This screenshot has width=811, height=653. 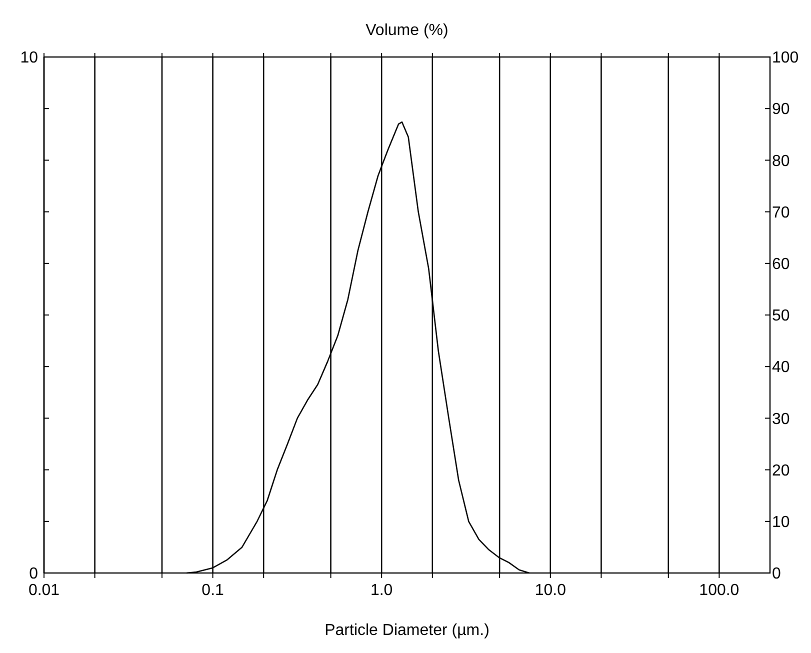 What do you see at coordinates (781, 419) in the screenshot?
I see `y2-tick-label: 30` at bounding box center [781, 419].